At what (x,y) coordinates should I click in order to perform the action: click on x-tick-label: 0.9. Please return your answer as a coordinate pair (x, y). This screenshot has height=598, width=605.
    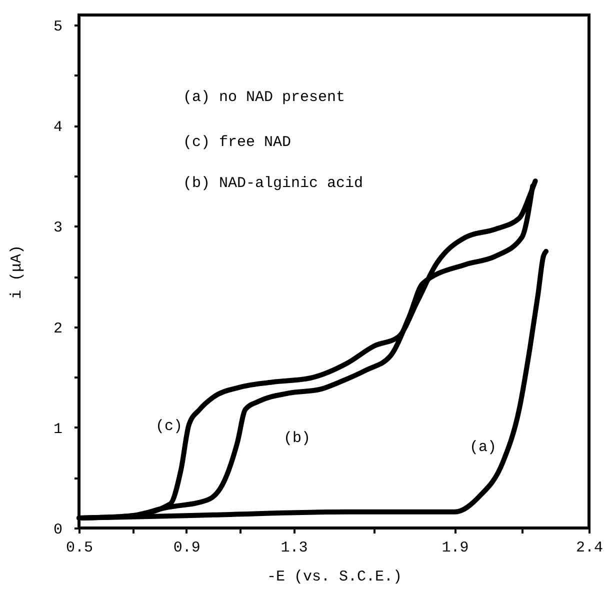
    Looking at the image, I should click on (186, 548).